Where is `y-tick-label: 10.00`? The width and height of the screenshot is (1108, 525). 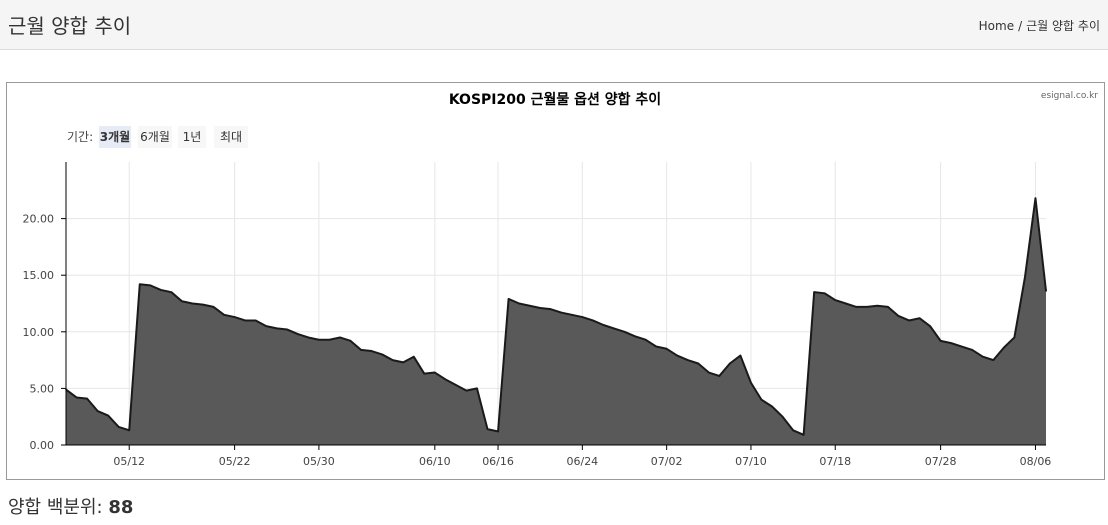 y-tick-label: 10.00 is located at coordinates (39, 332).